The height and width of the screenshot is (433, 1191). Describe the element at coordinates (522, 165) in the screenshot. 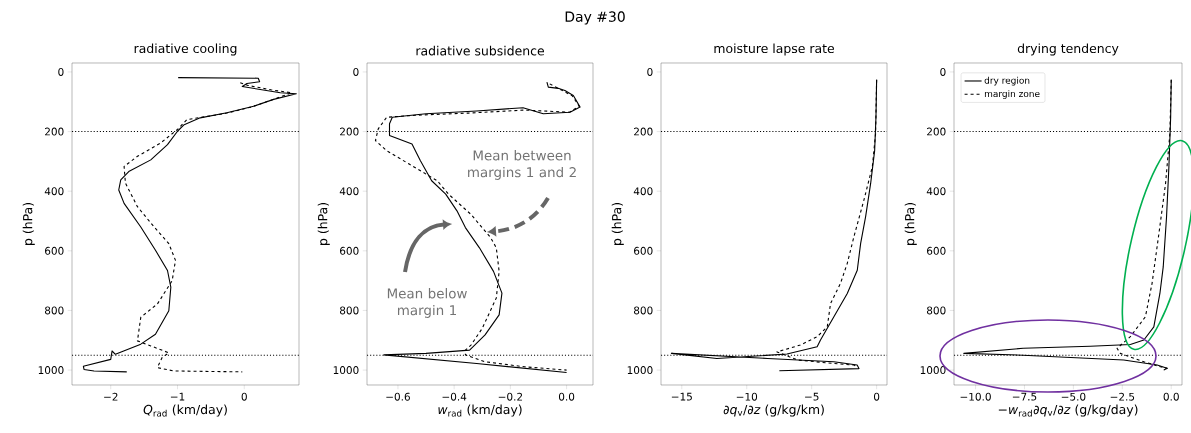

I see `annotation: Mean between margins 1 and 2` at that location.